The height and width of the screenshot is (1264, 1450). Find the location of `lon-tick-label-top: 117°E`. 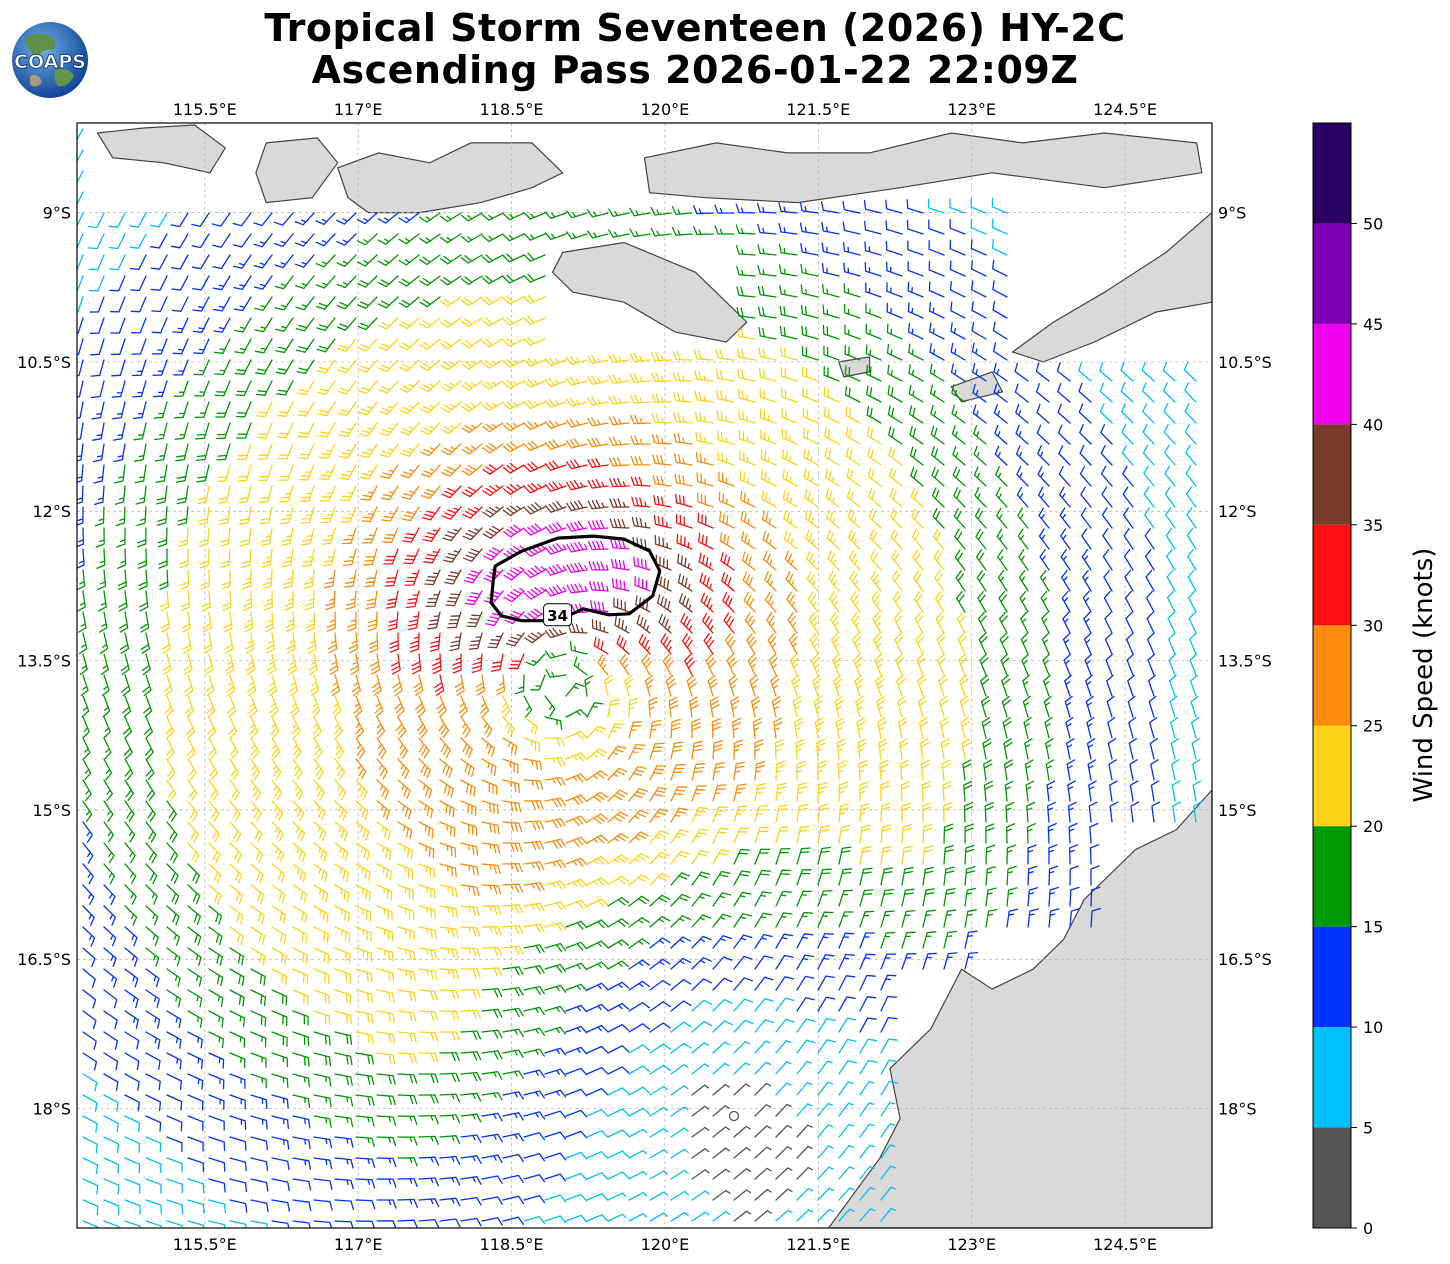

lon-tick-label-top: 117°E is located at coordinates (358, 109).